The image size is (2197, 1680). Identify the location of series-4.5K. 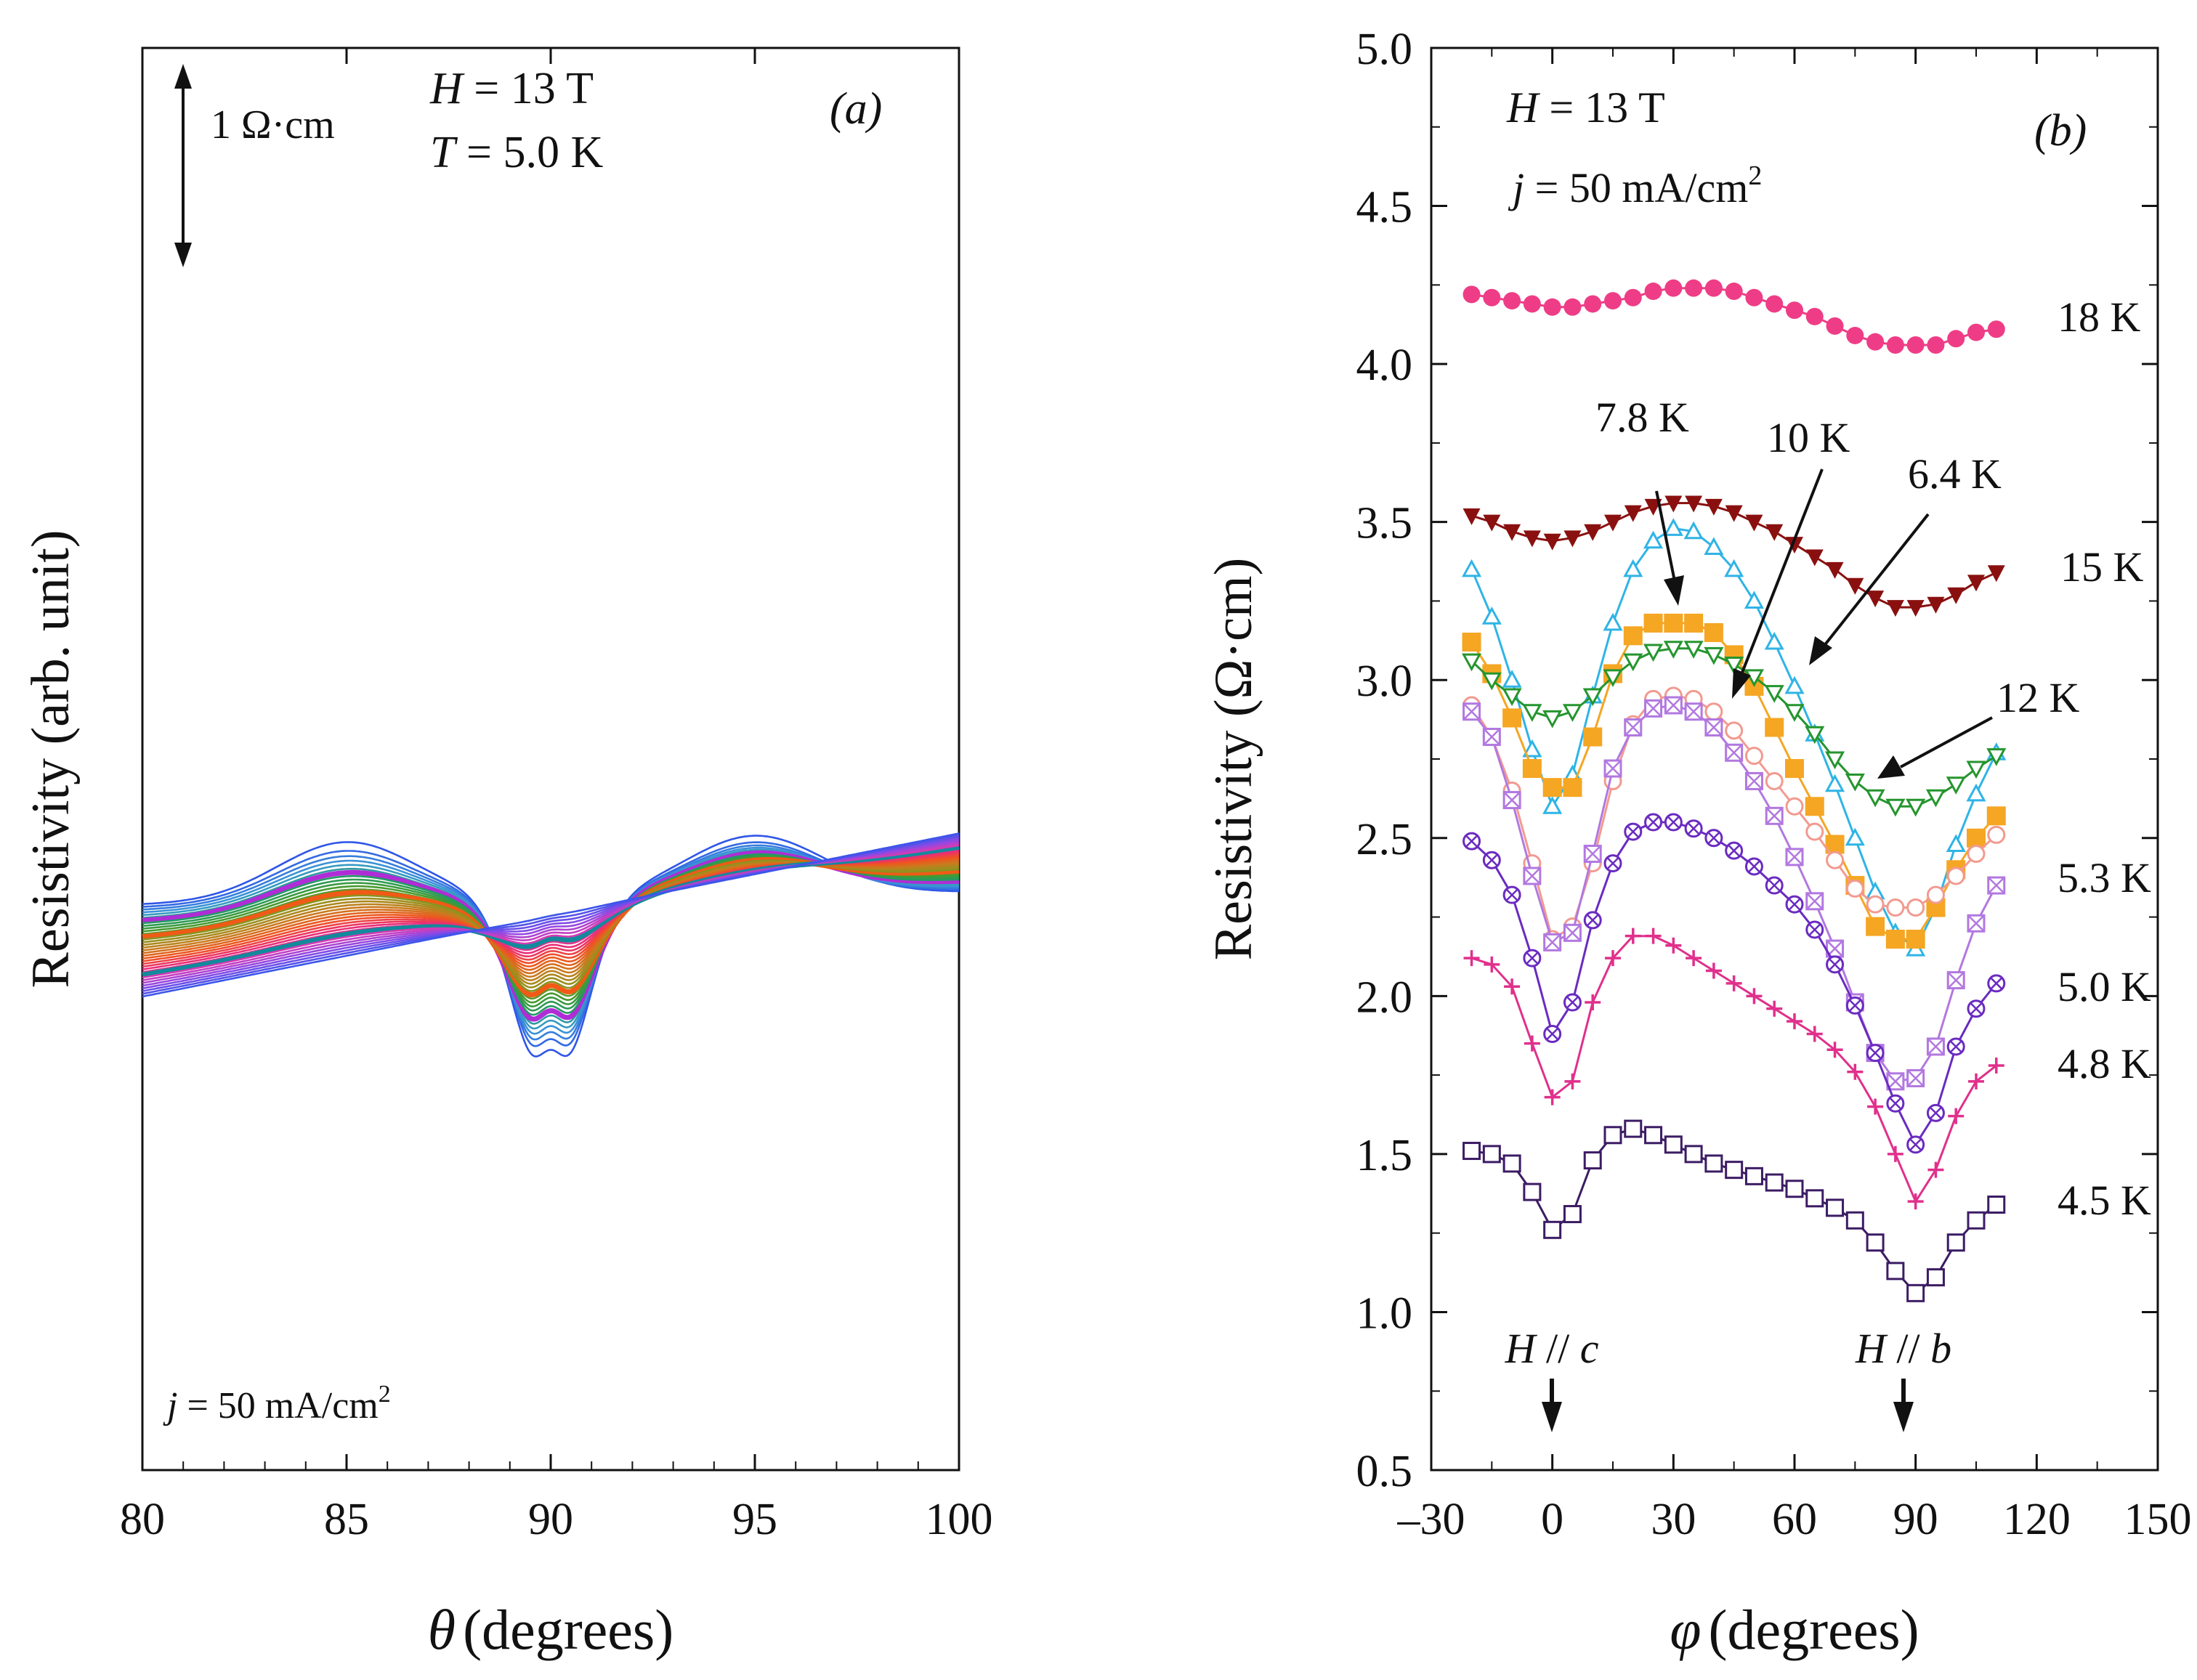
(1734, 1210).